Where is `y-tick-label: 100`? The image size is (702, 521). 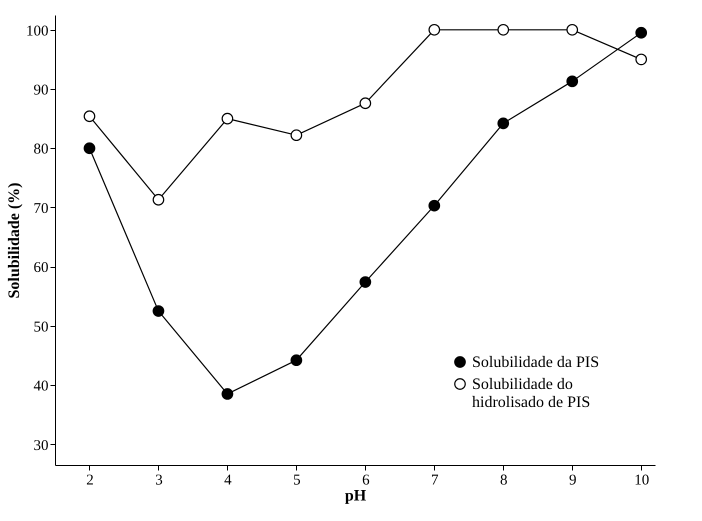 y-tick-label: 100 is located at coordinates (37, 31).